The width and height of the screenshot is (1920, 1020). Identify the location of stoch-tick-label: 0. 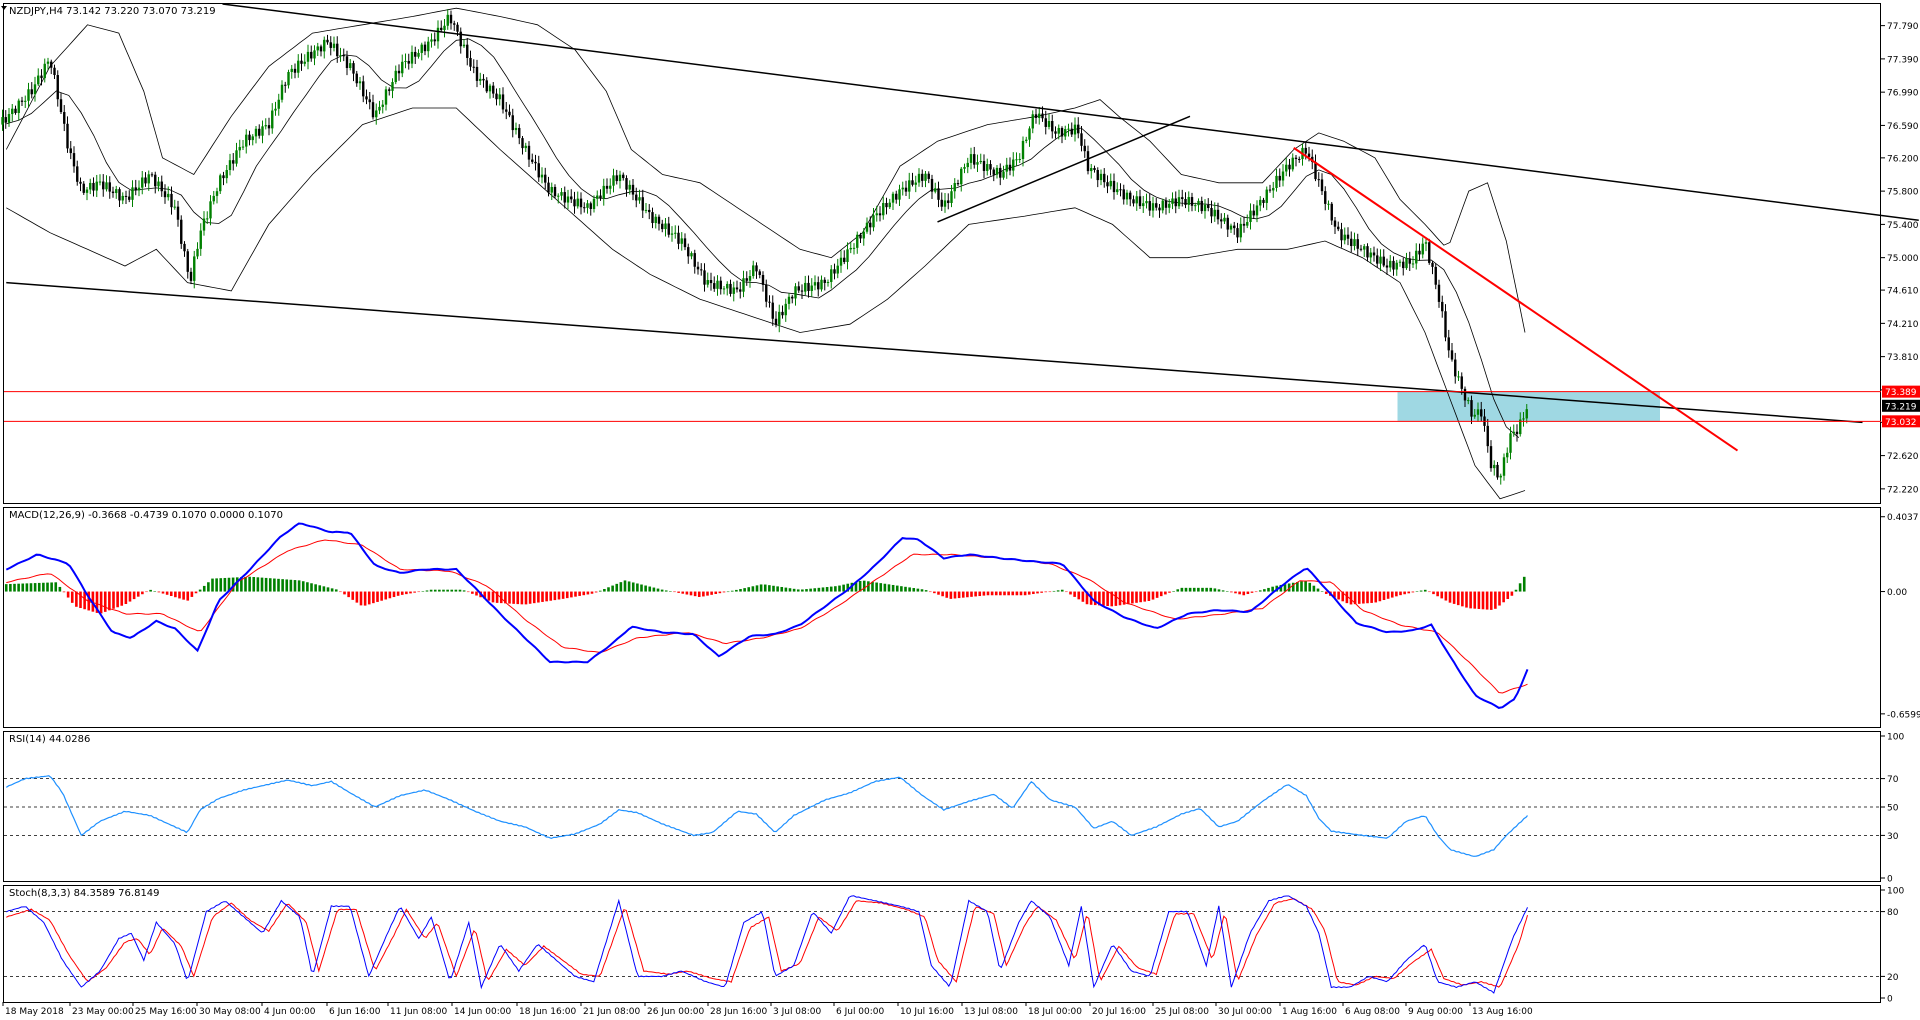
(1890, 1000).